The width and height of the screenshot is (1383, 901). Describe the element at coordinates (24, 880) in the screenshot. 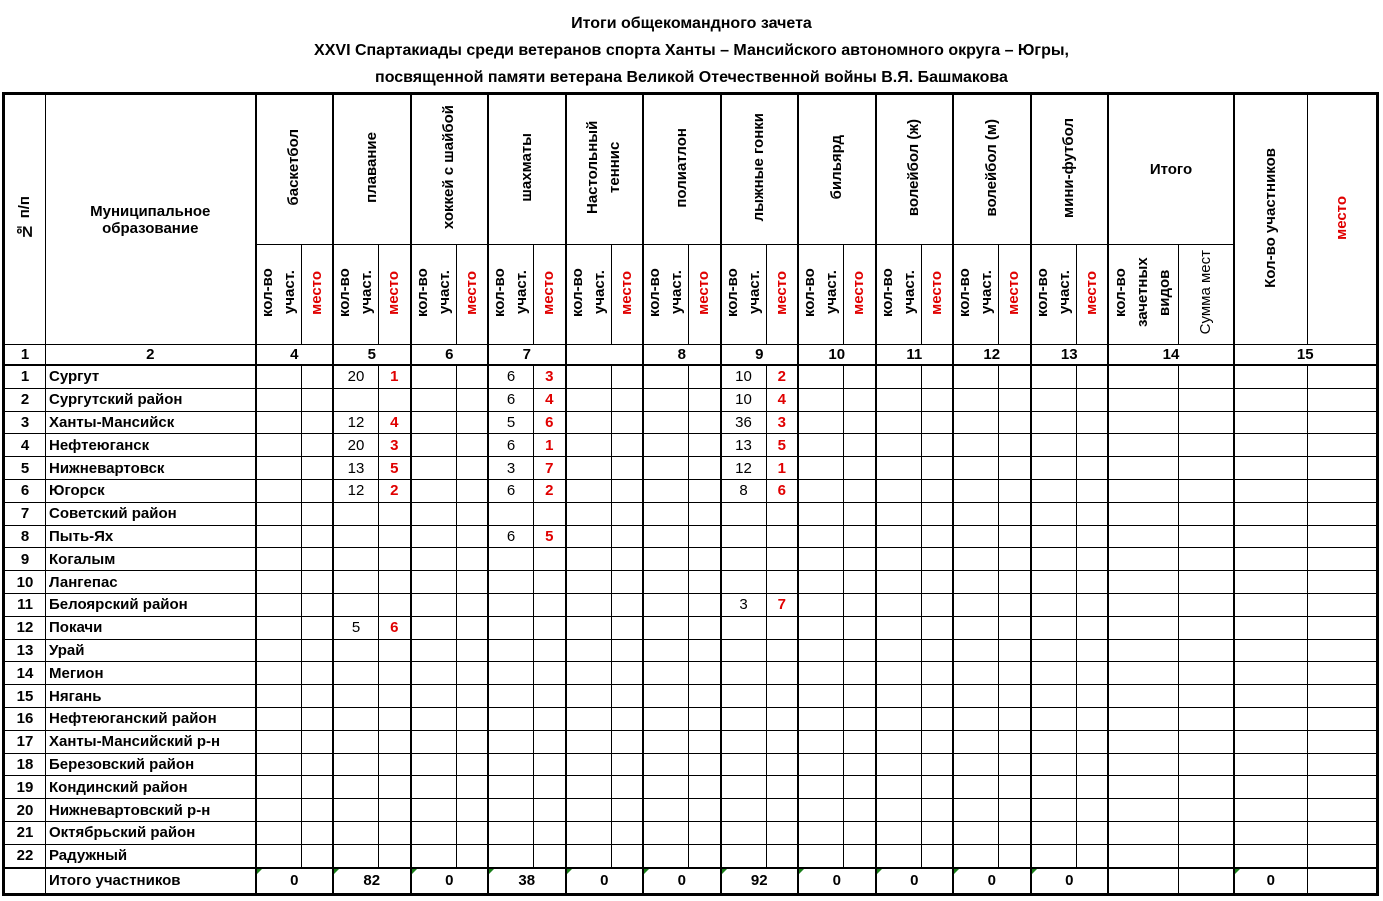

I see `totals-num` at that location.